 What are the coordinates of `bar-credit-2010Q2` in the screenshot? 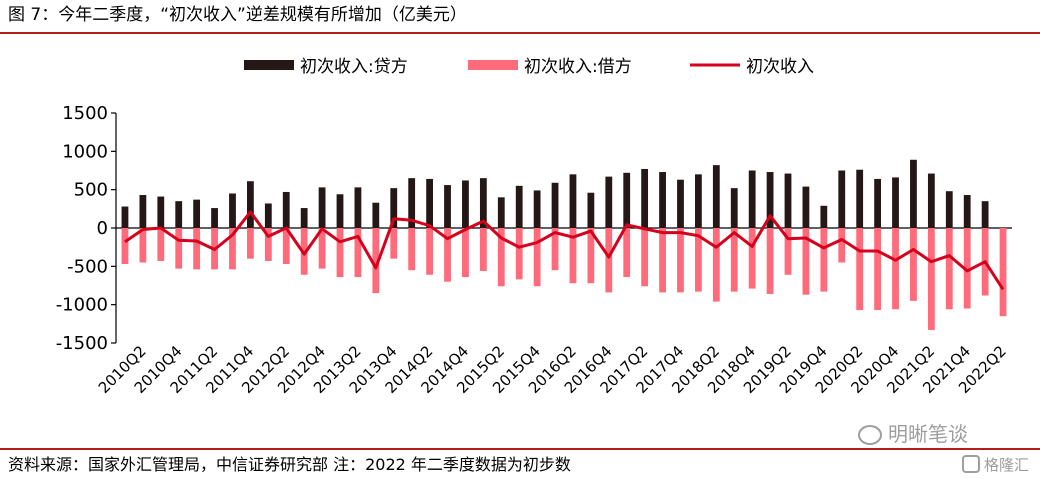 It's located at (143, 211).